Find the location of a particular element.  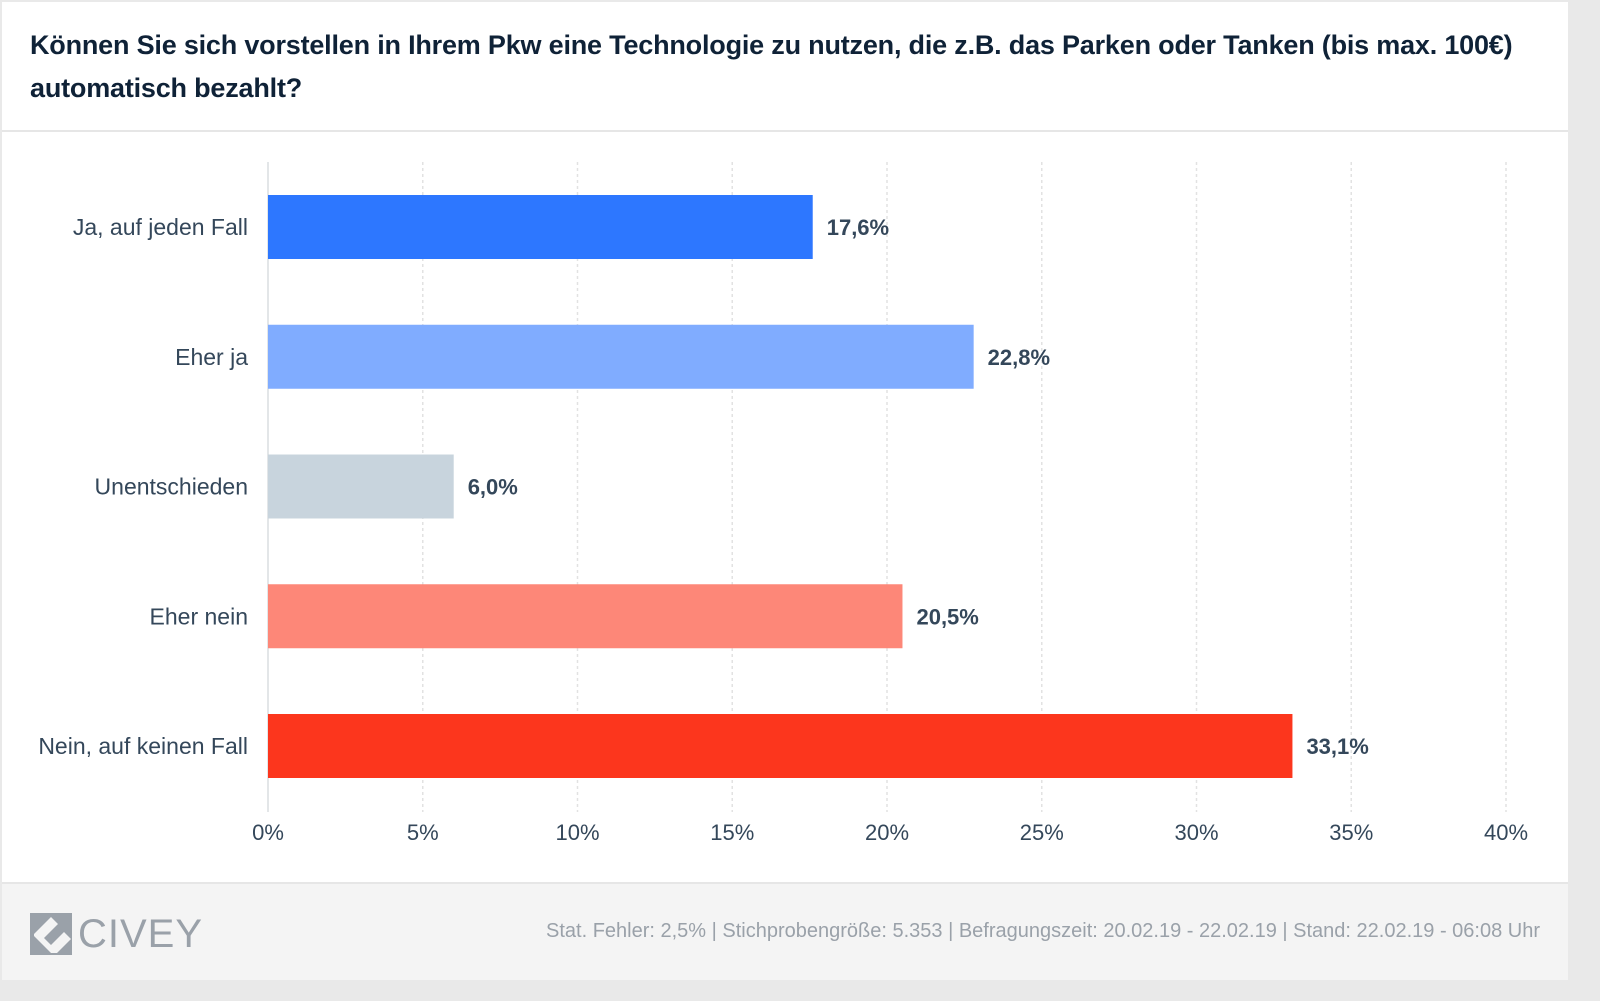

x-axis-ticks: 0% 5% 10% 15% 20% 25% 30% 35% 40% is located at coordinates (890, 832).